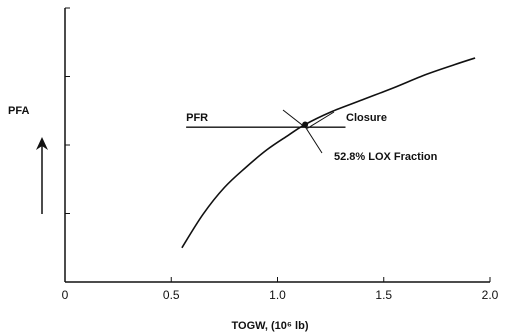  Describe the element at coordinates (67, 110) in the screenshot. I see `y-ticks` at that location.